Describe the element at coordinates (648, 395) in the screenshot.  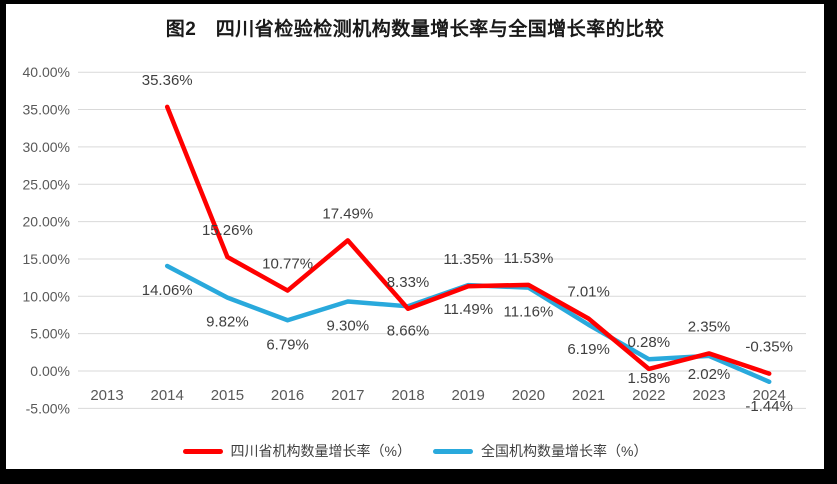
I see `x-axis-tick-label: 2022` at that location.